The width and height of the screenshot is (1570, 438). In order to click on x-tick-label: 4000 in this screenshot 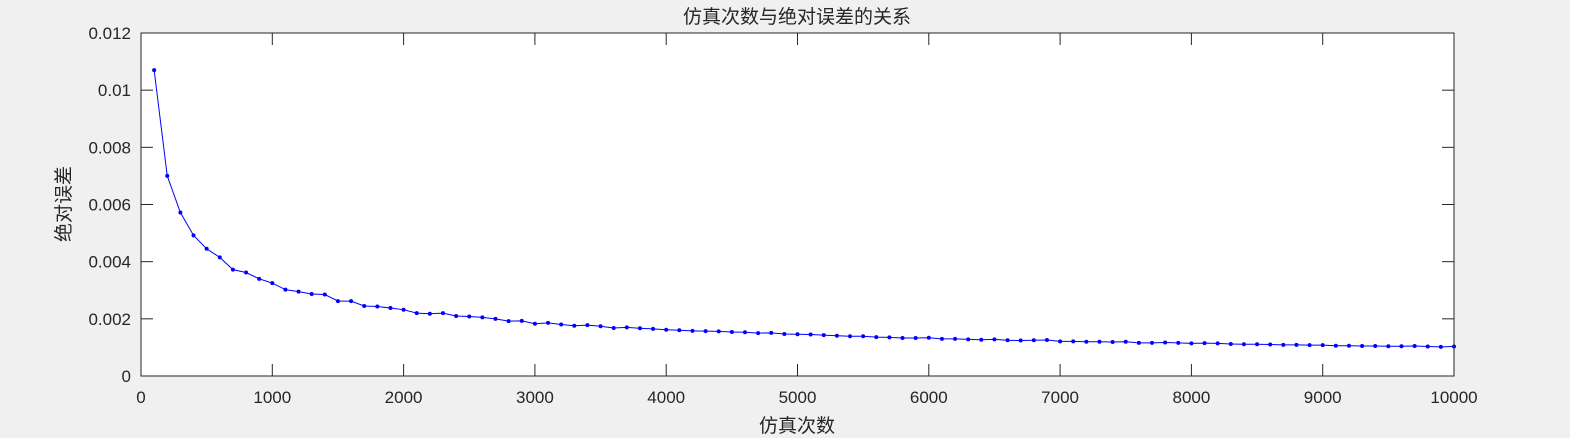, I will do `click(666, 397)`.